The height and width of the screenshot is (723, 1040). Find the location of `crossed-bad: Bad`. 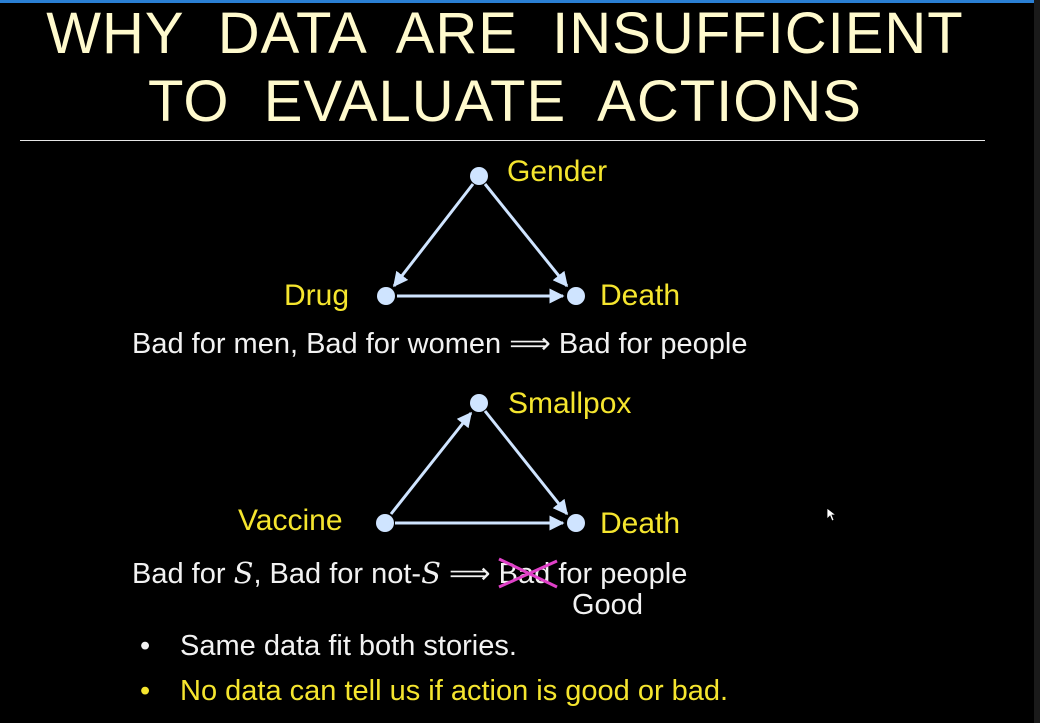

crossed-bad: Bad is located at coordinates (528, 574).